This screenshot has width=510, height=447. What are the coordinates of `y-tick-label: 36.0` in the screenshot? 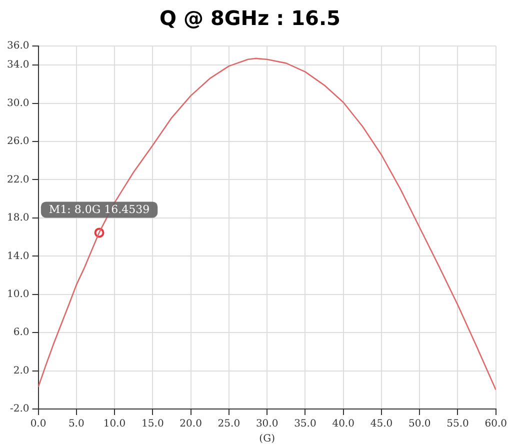 It's located at (18, 46).